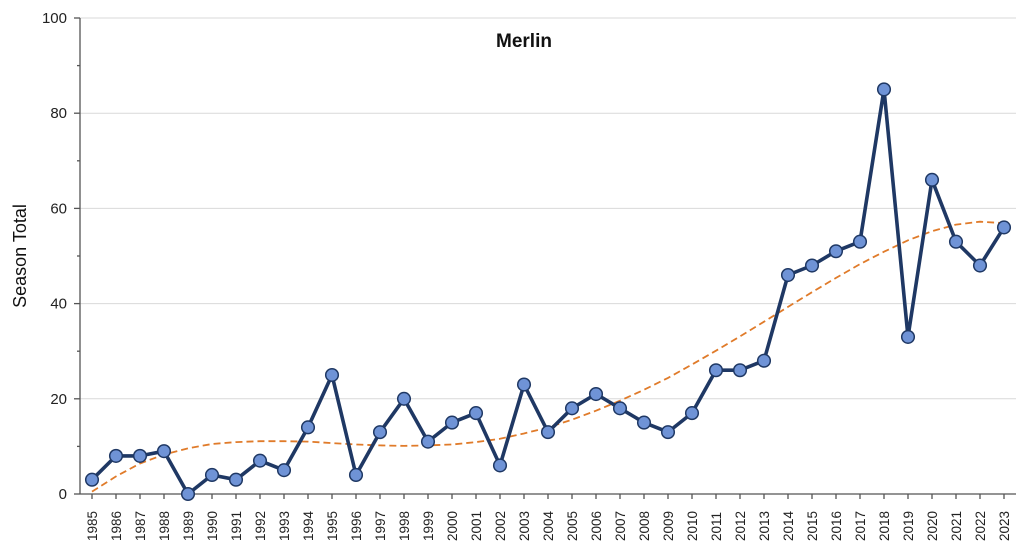 This screenshot has height=550, width=1024. What do you see at coordinates (332, 526) in the screenshot?
I see `x-tick-label: 1995` at bounding box center [332, 526].